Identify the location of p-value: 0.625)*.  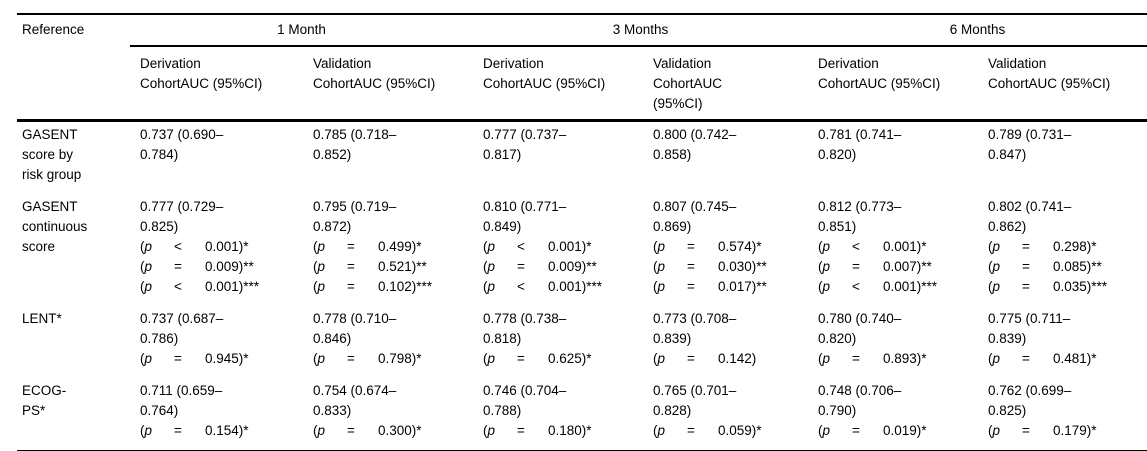
(570, 358).